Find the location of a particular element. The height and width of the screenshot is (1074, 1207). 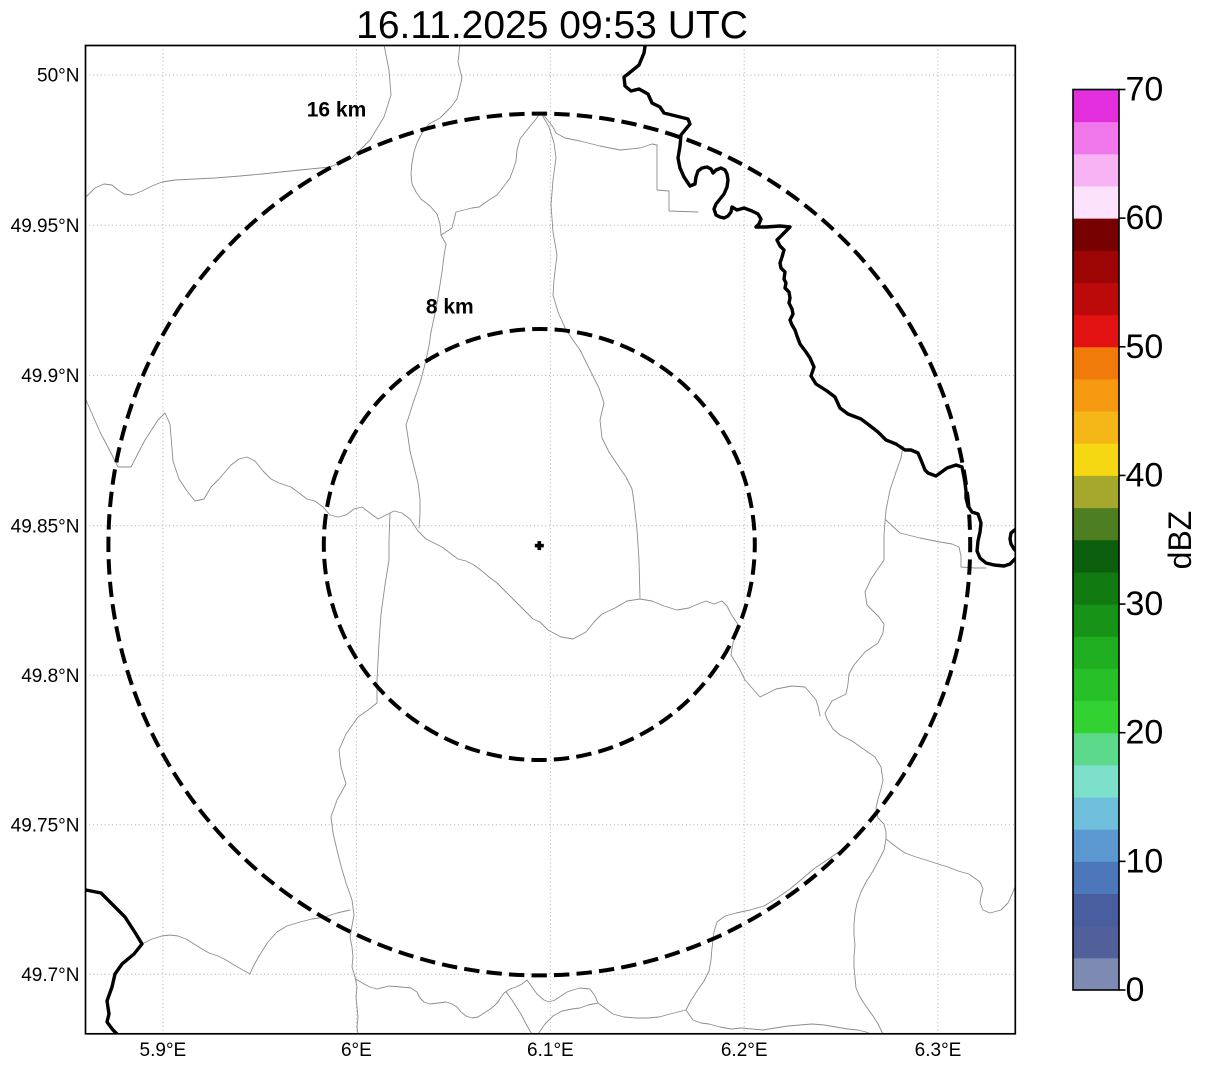

svg-text: 50°N is located at coordinates (58, 76).